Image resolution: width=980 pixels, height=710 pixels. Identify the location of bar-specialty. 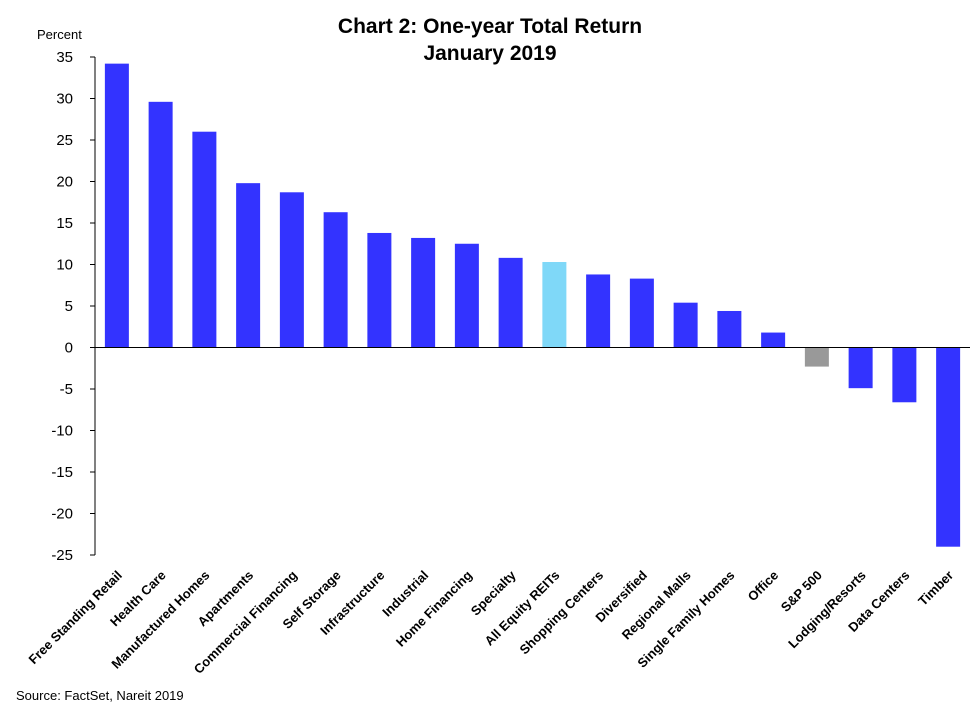
(510, 302).